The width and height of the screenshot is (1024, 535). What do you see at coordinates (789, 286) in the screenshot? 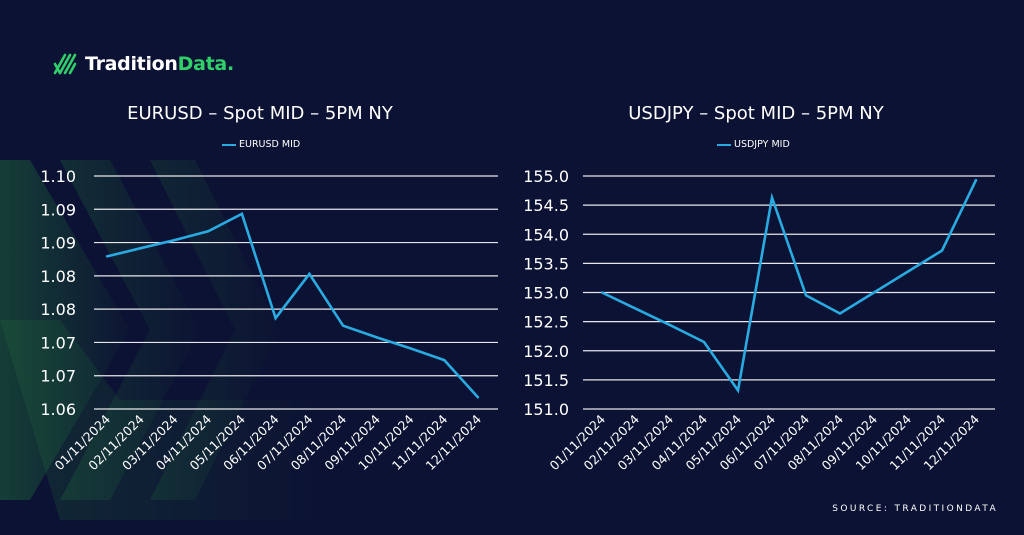
I see `usdjpy-series-line` at bounding box center [789, 286].